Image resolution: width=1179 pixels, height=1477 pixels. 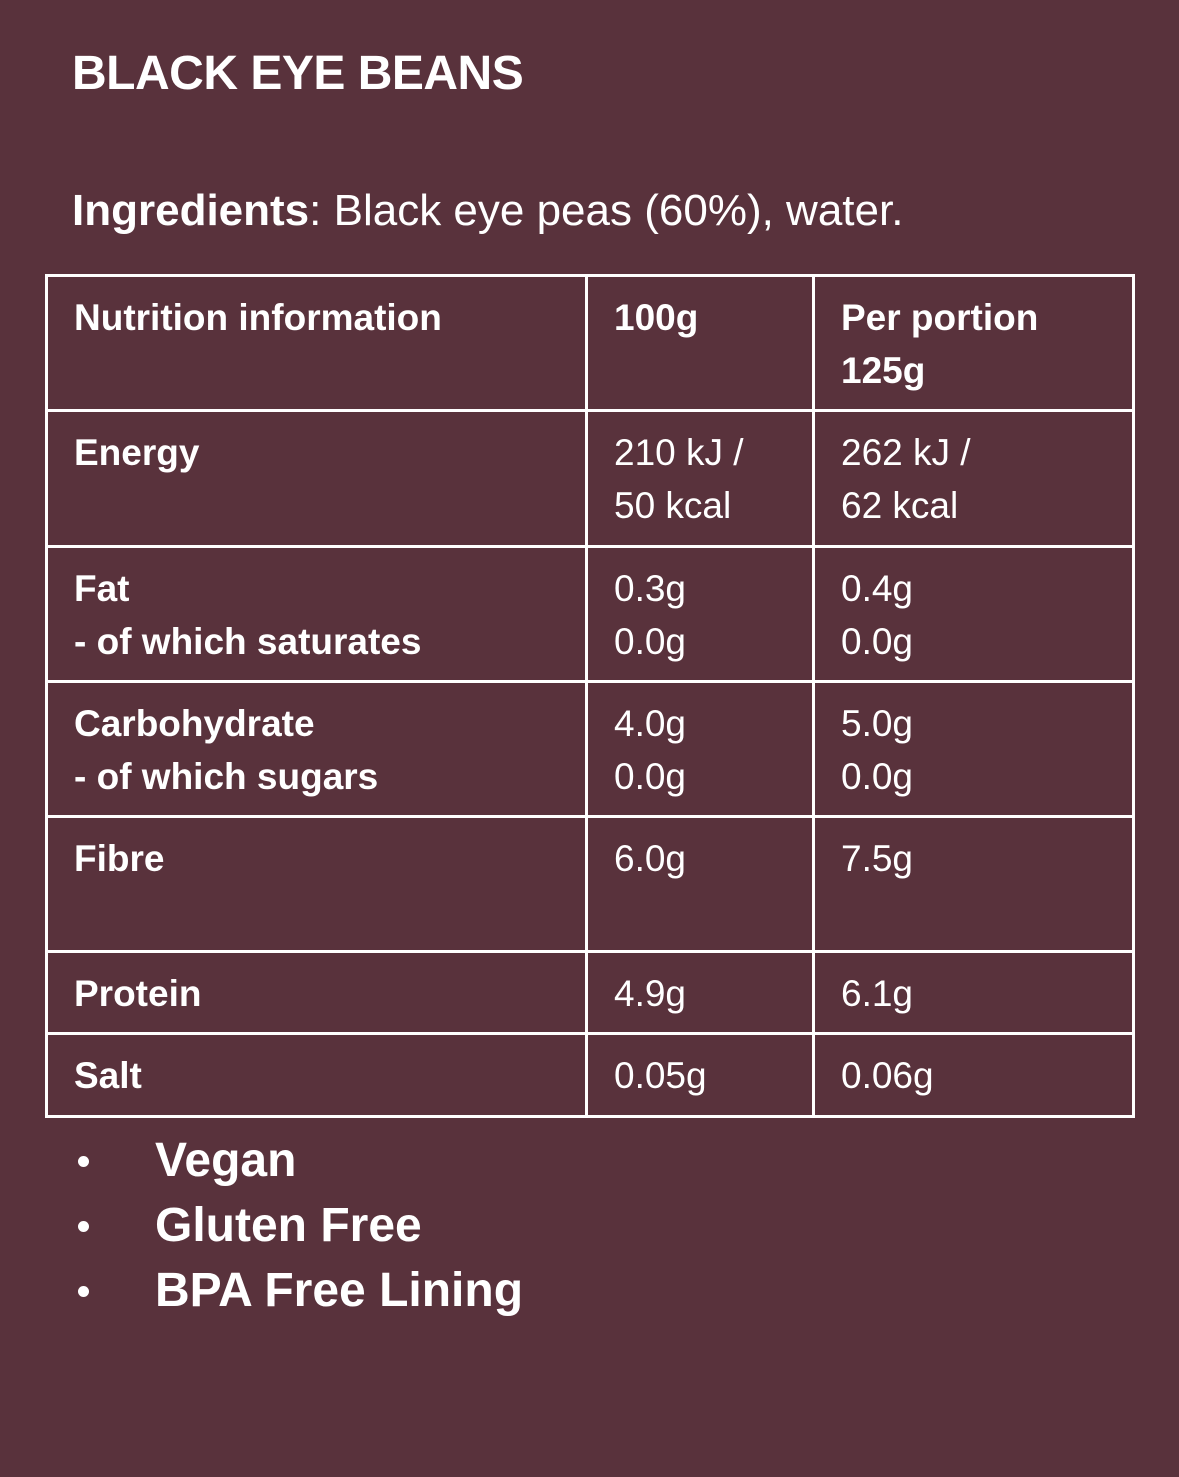 What do you see at coordinates (194, 723) in the screenshot?
I see `cell-text: Carbohydrate` at bounding box center [194, 723].